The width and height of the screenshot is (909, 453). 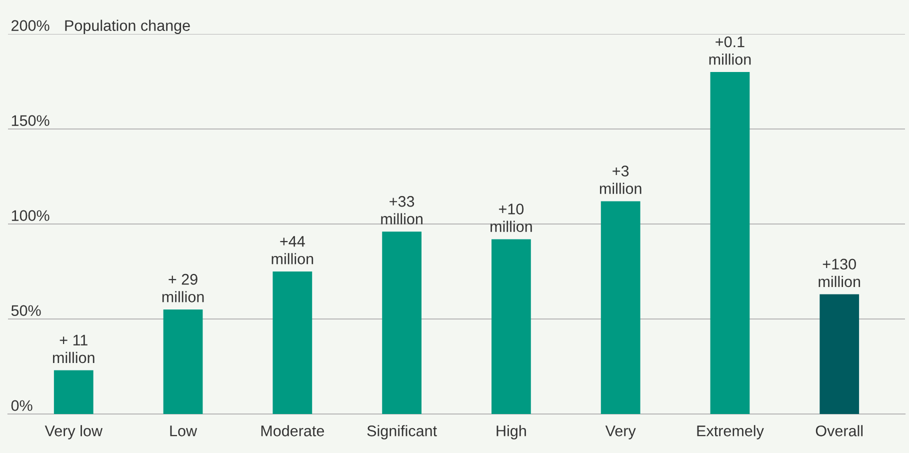 What do you see at coordinates (183, 288) in the screenshot?
I see `annotation: + 29 million` at bounding box center [183, 288].